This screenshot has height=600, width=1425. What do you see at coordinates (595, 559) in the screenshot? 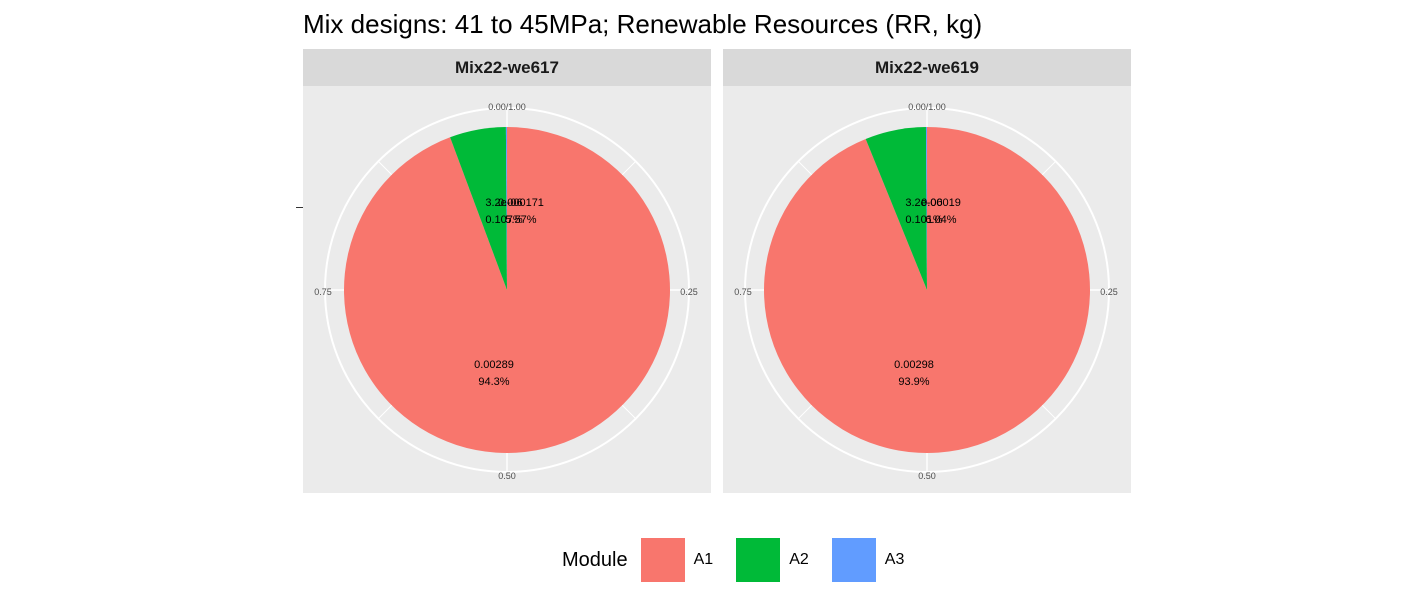
I see `legend-title: Module` at bounding box center [595, 559].